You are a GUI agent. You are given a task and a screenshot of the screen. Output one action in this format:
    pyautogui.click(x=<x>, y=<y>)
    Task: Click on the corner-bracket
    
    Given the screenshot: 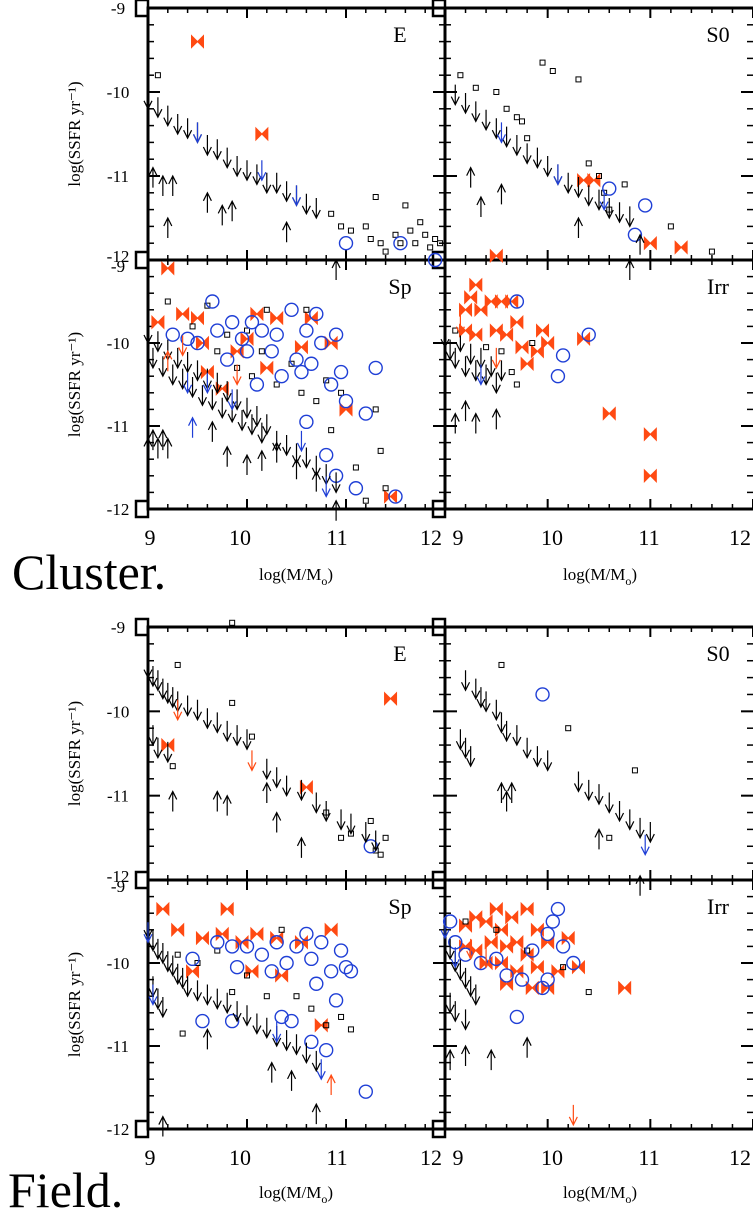 What is the action you would take?
    pyautogui.click(x=142, y=9)
    